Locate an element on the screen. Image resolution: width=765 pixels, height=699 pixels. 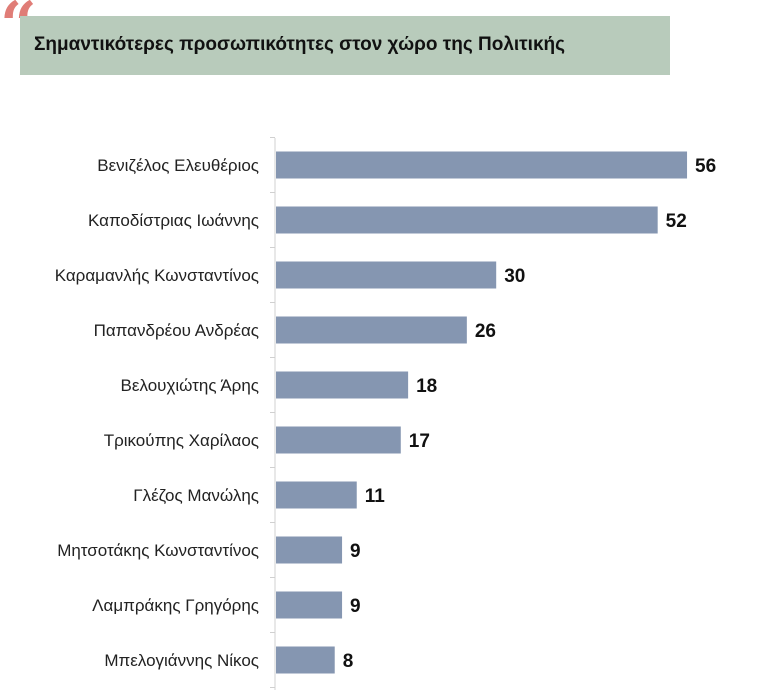
data-label: 52 is located at coordinates (676, 221).